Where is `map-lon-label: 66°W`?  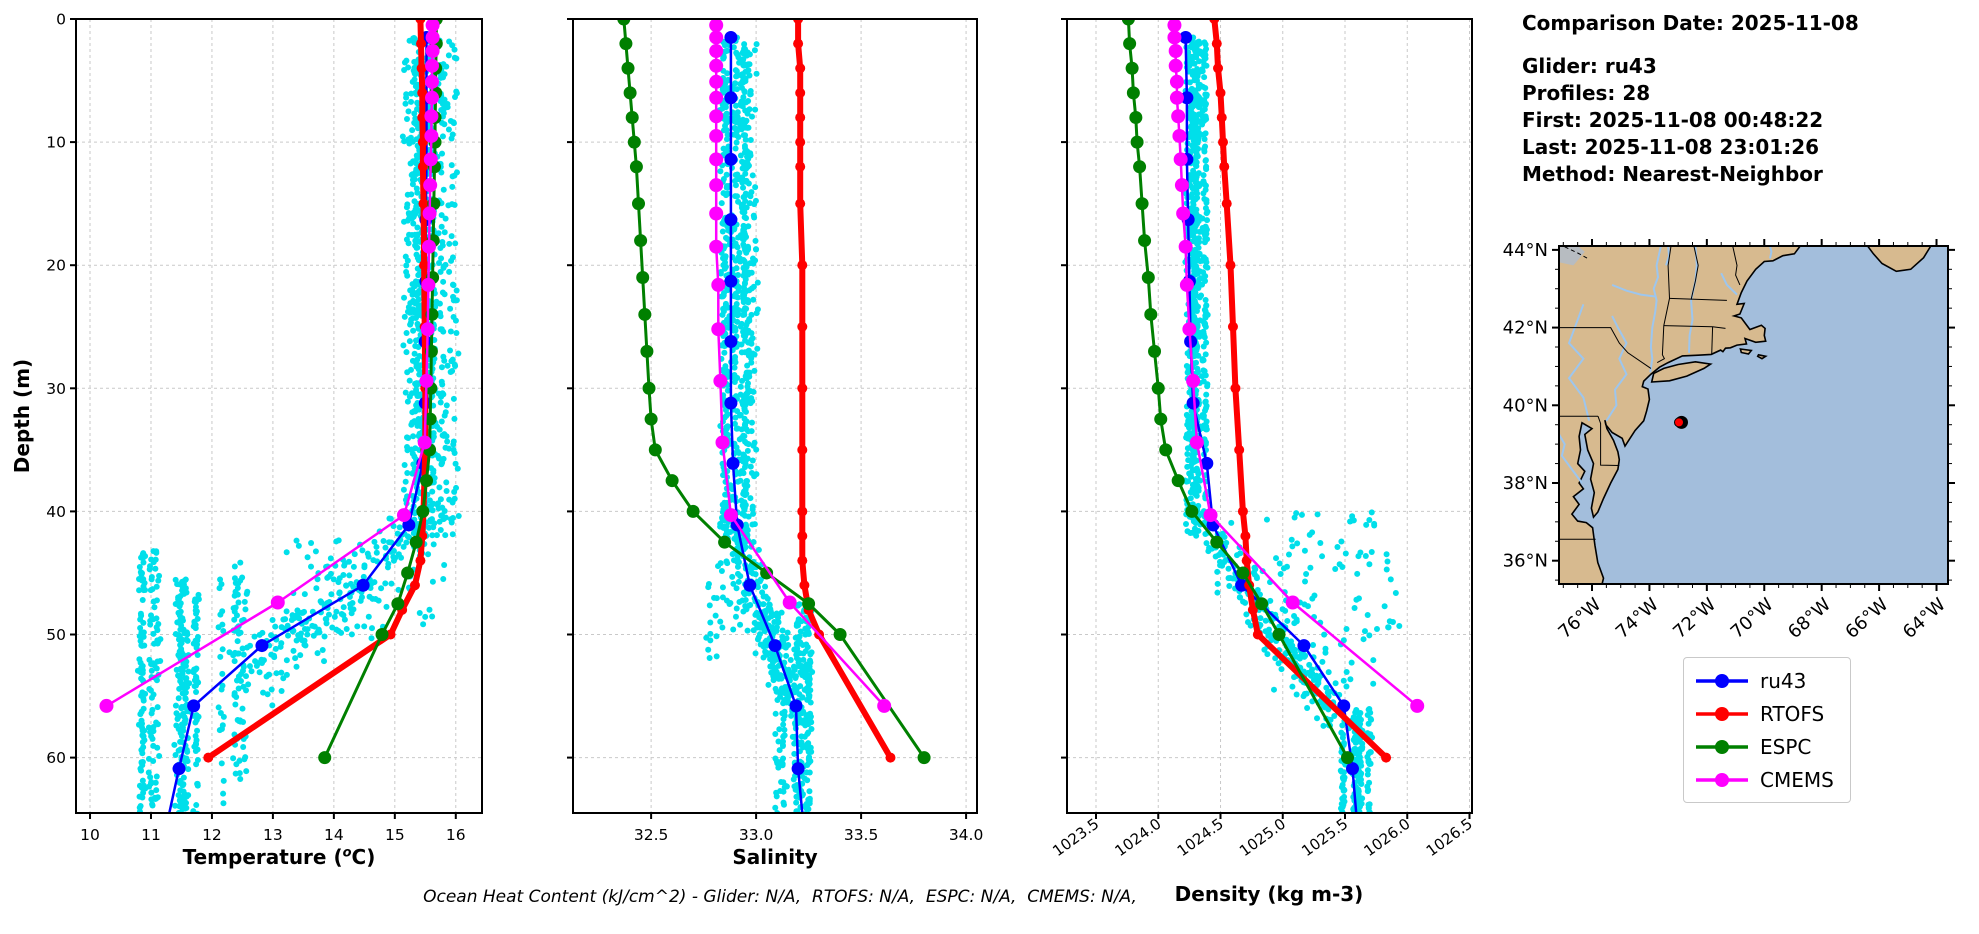
map-lon-label: 66°W is located at coordinates (1866, 618).